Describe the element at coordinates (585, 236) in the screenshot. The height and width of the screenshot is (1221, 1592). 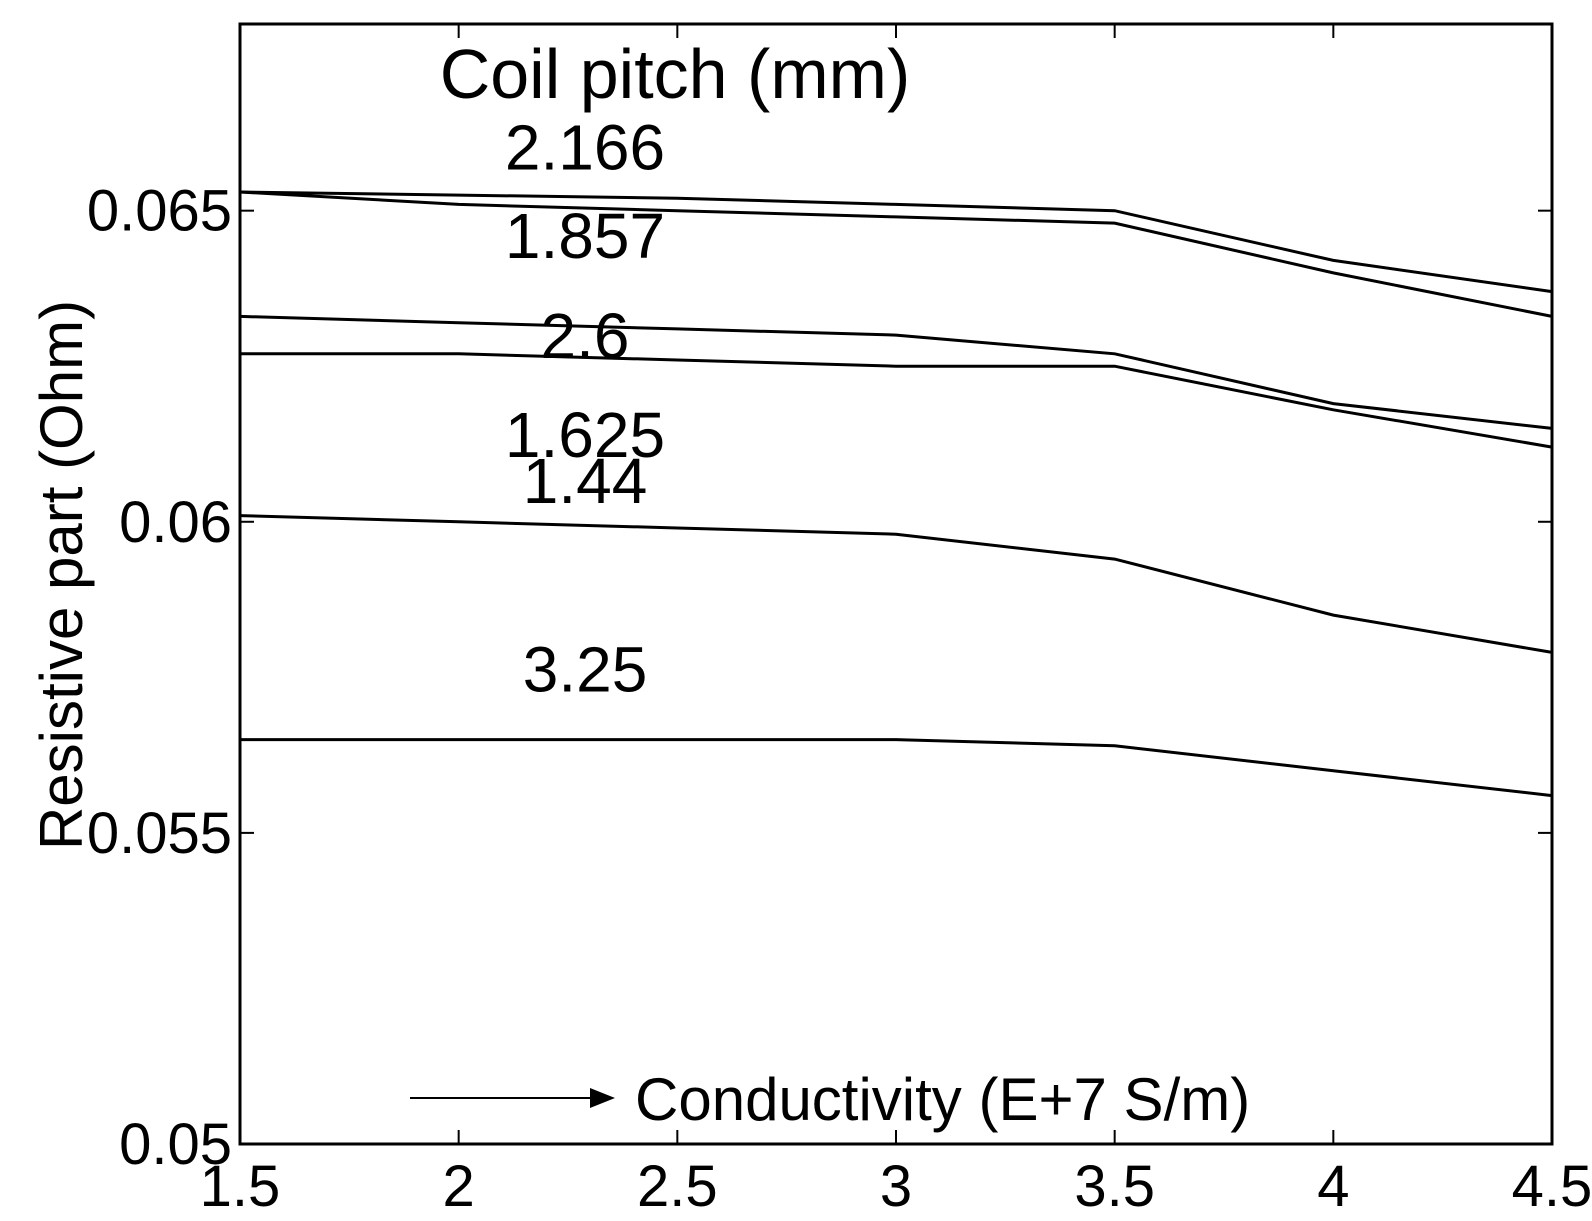
I see `series-label: 1.857` at that location.